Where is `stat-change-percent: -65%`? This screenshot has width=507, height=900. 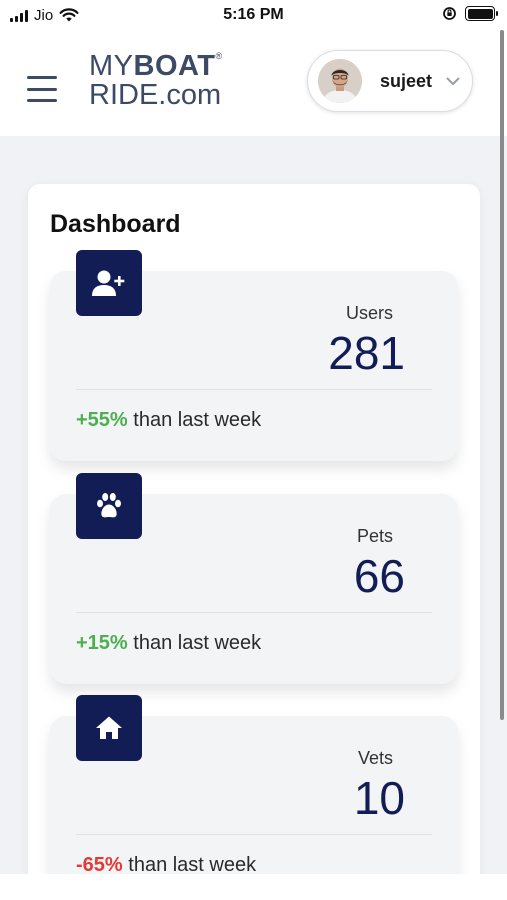 stat-change-percent: -65% is located at coordinates (99, 864).